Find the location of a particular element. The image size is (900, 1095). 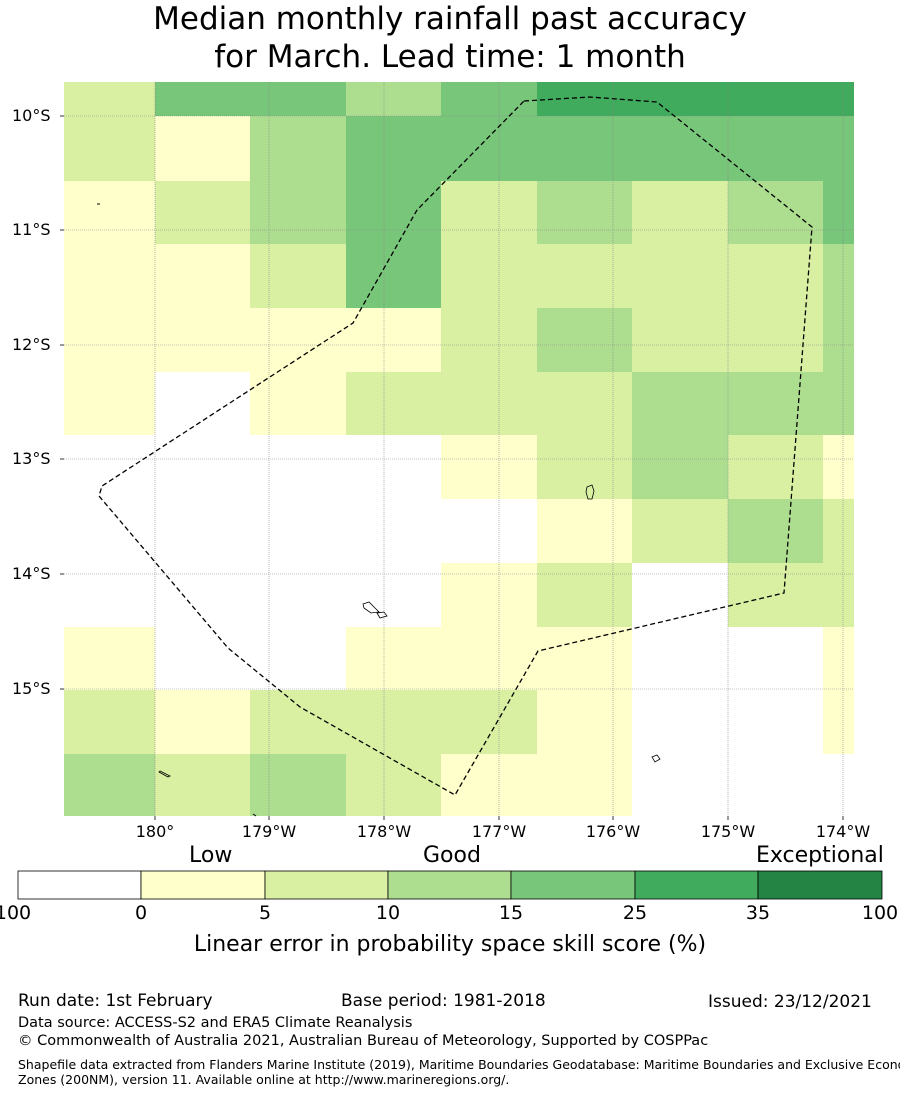

base-period: Base period: 1981-2018 is located at coordinates (443, 1001).